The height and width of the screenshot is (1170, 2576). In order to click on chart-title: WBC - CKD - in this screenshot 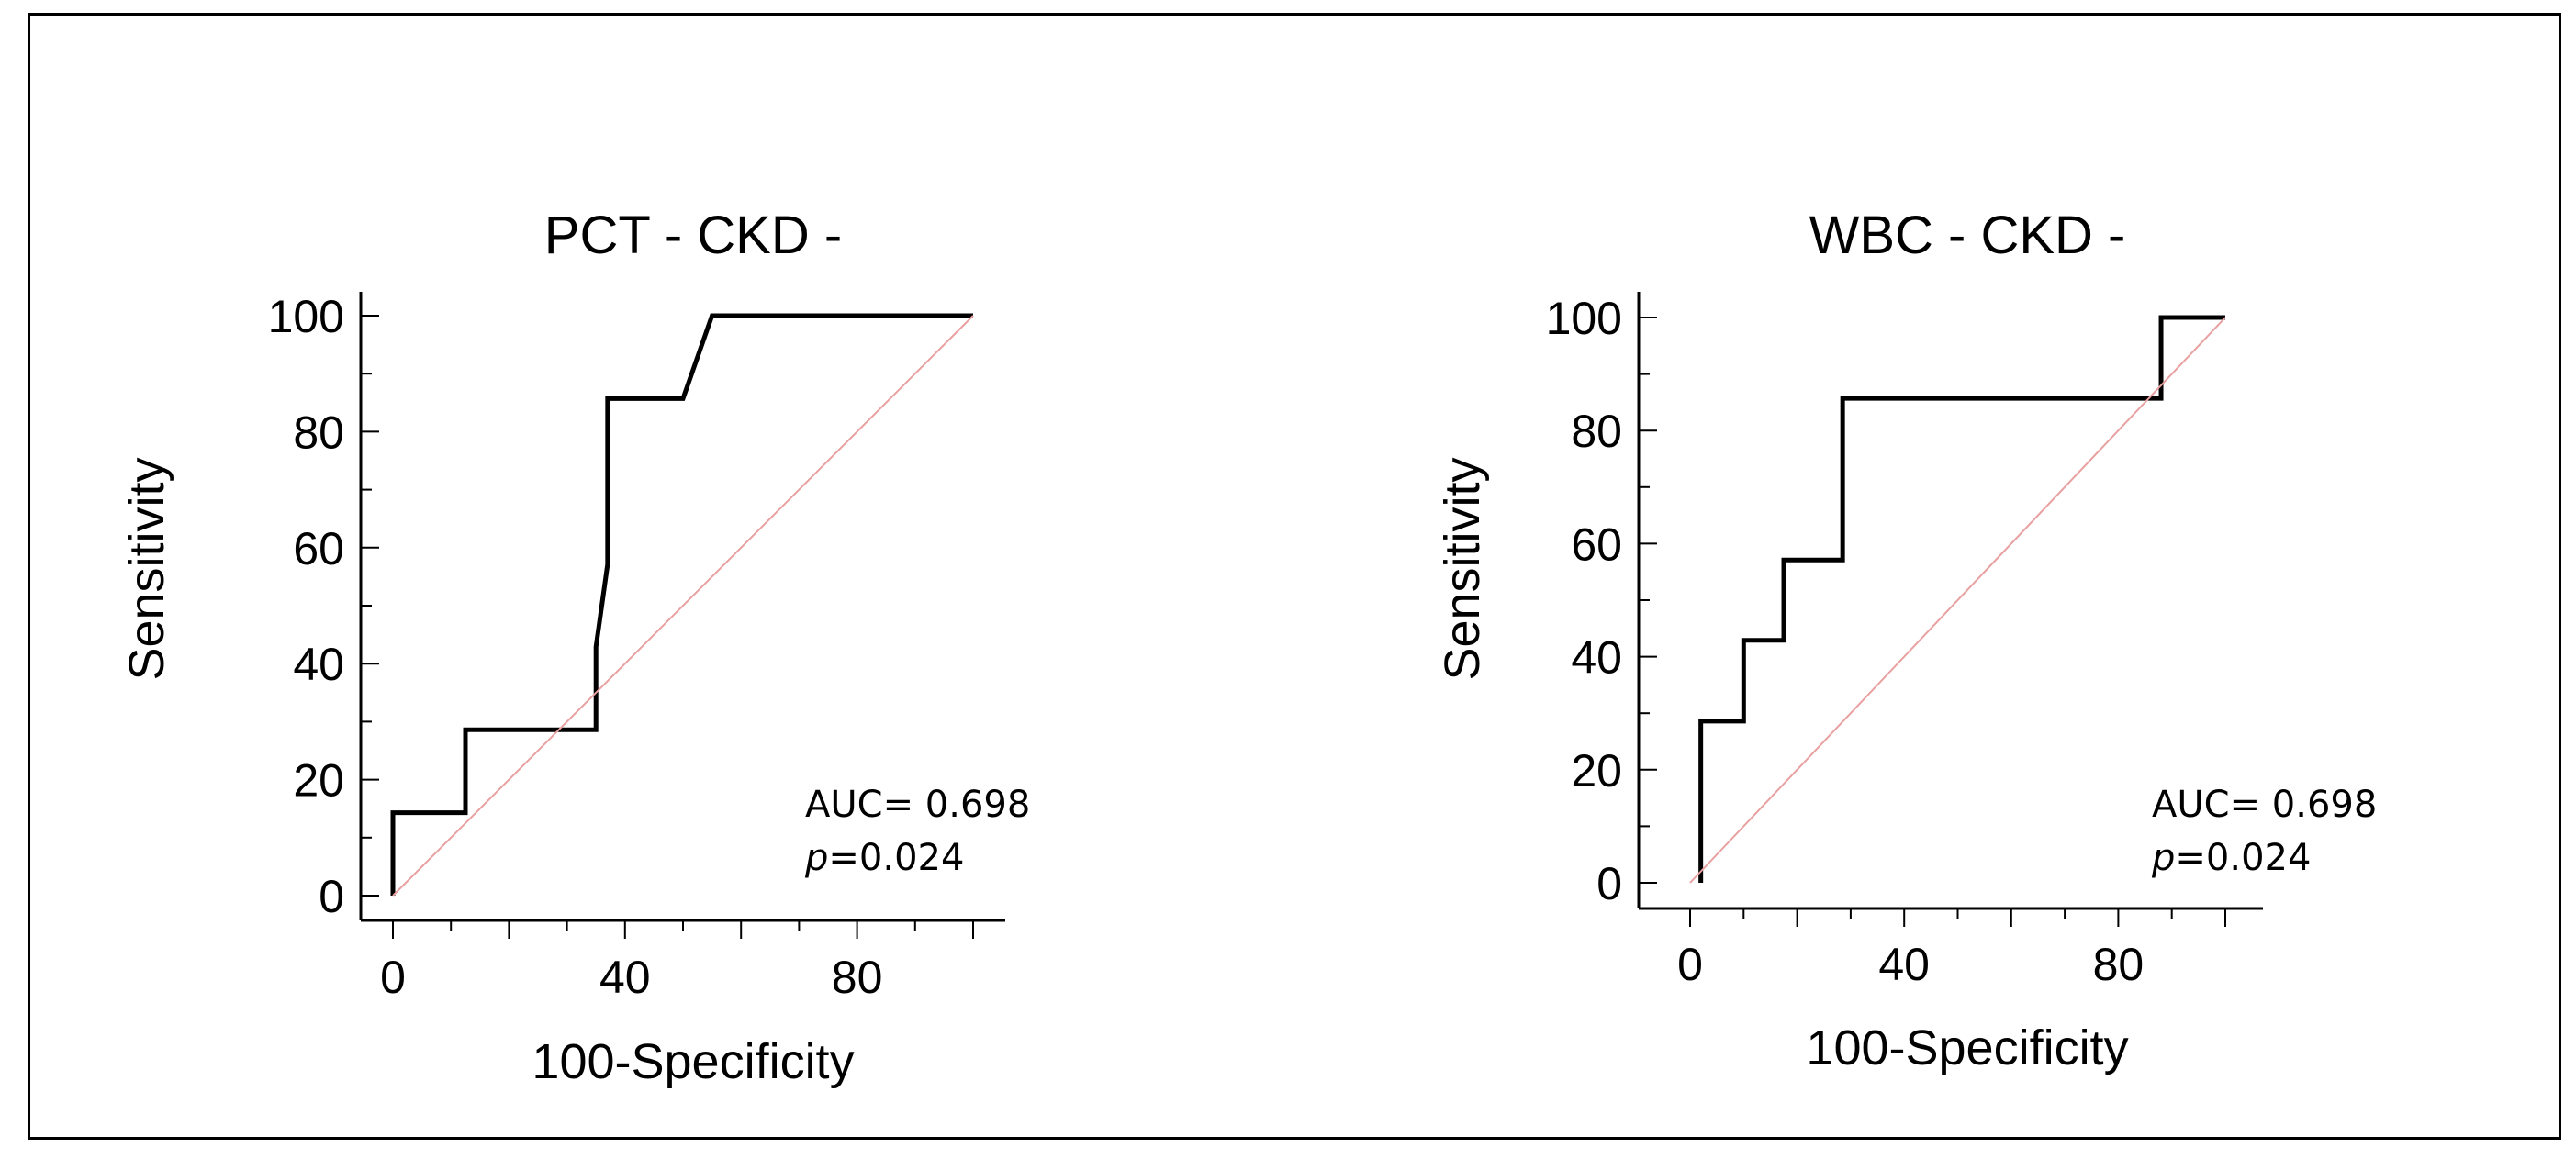, I will do `click(1967, 235)`.